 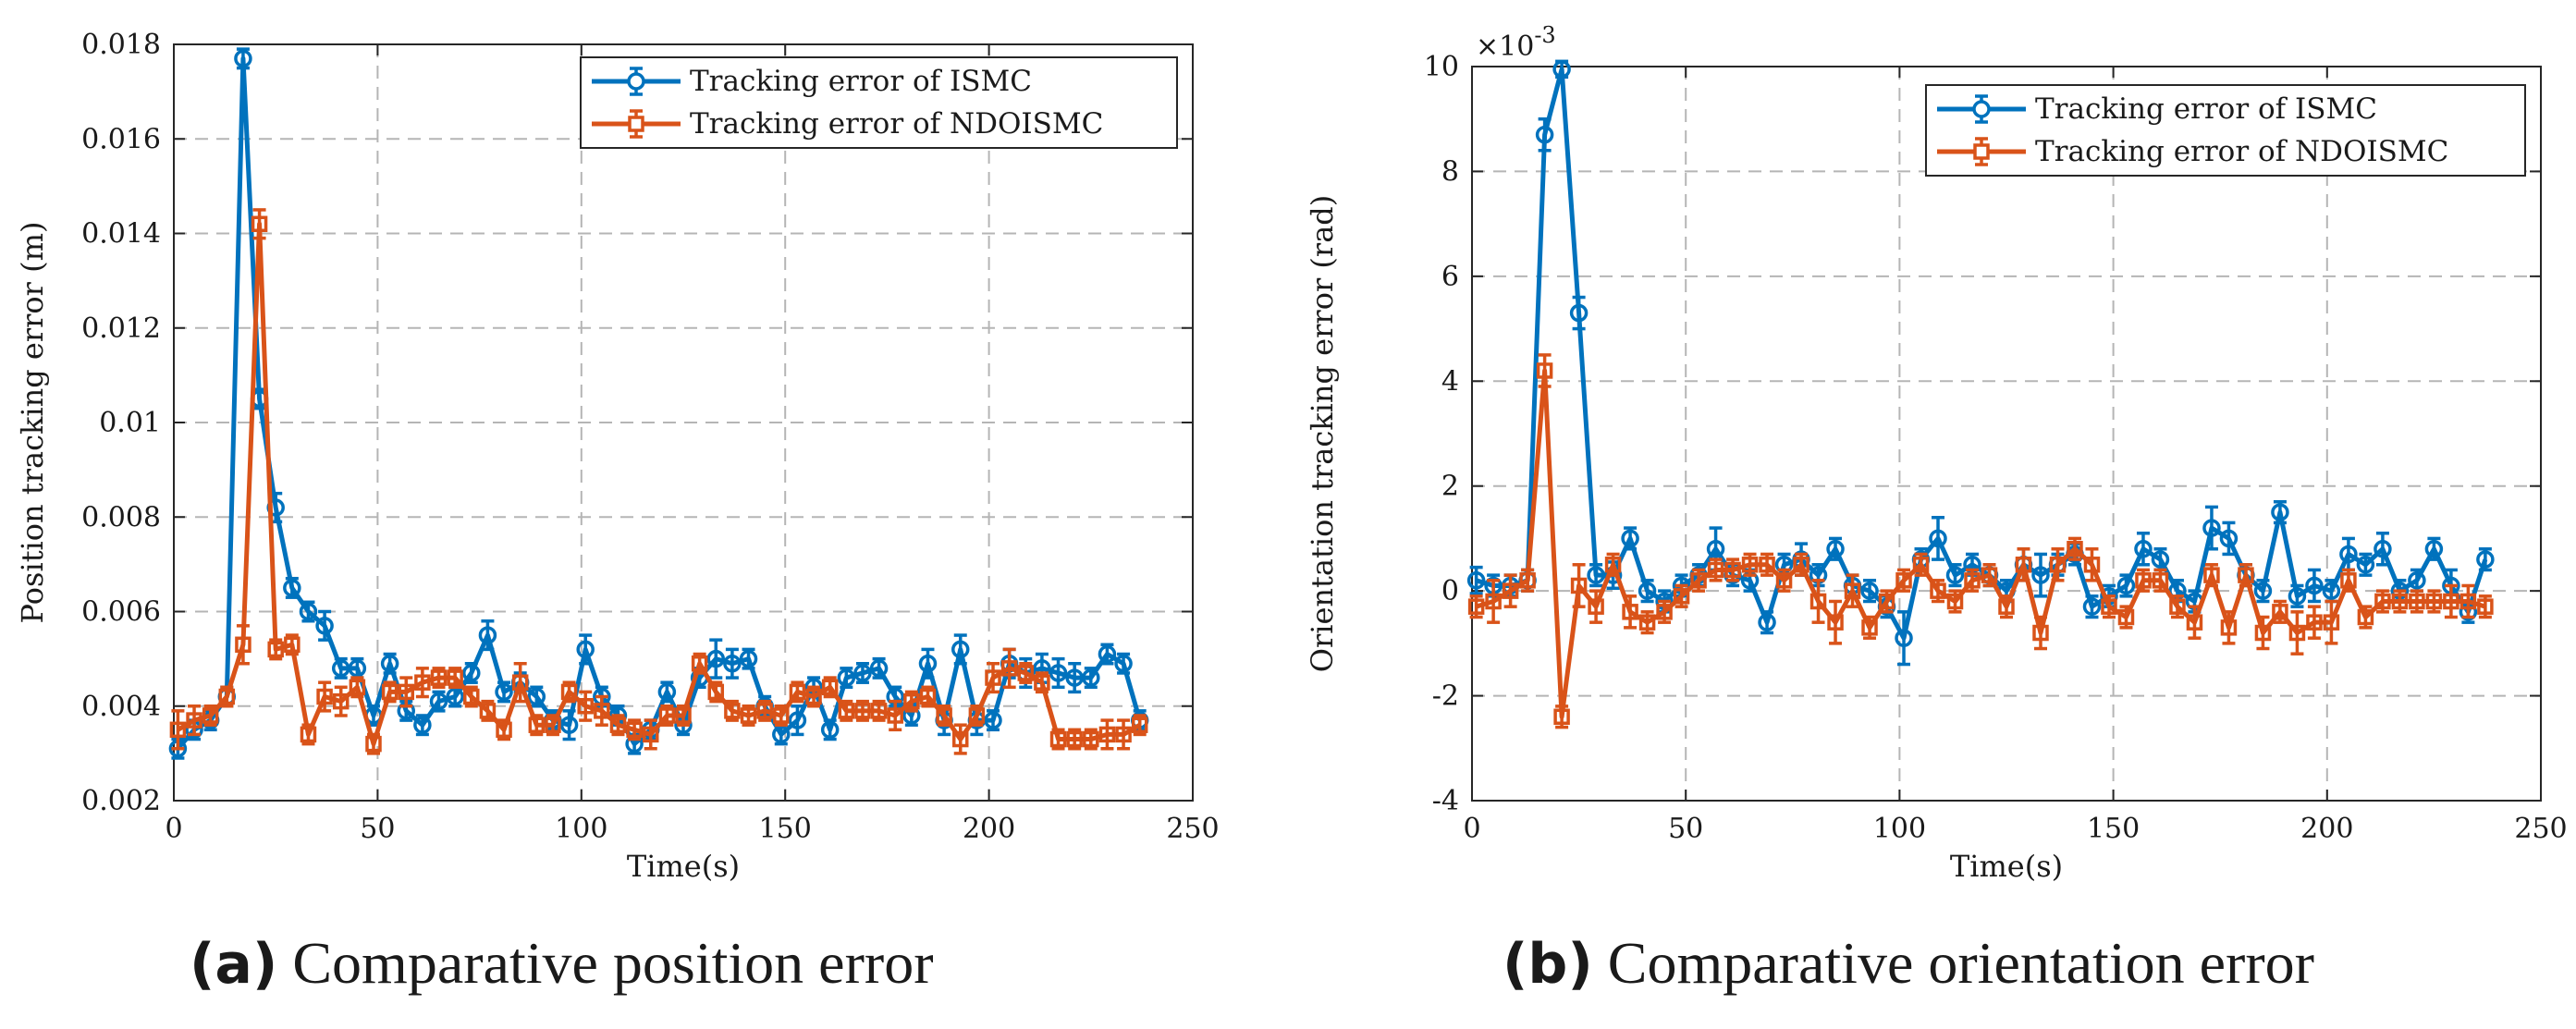 I want to click on caption-position-error: (a) Comparative position error, so click(x=562, y=964).